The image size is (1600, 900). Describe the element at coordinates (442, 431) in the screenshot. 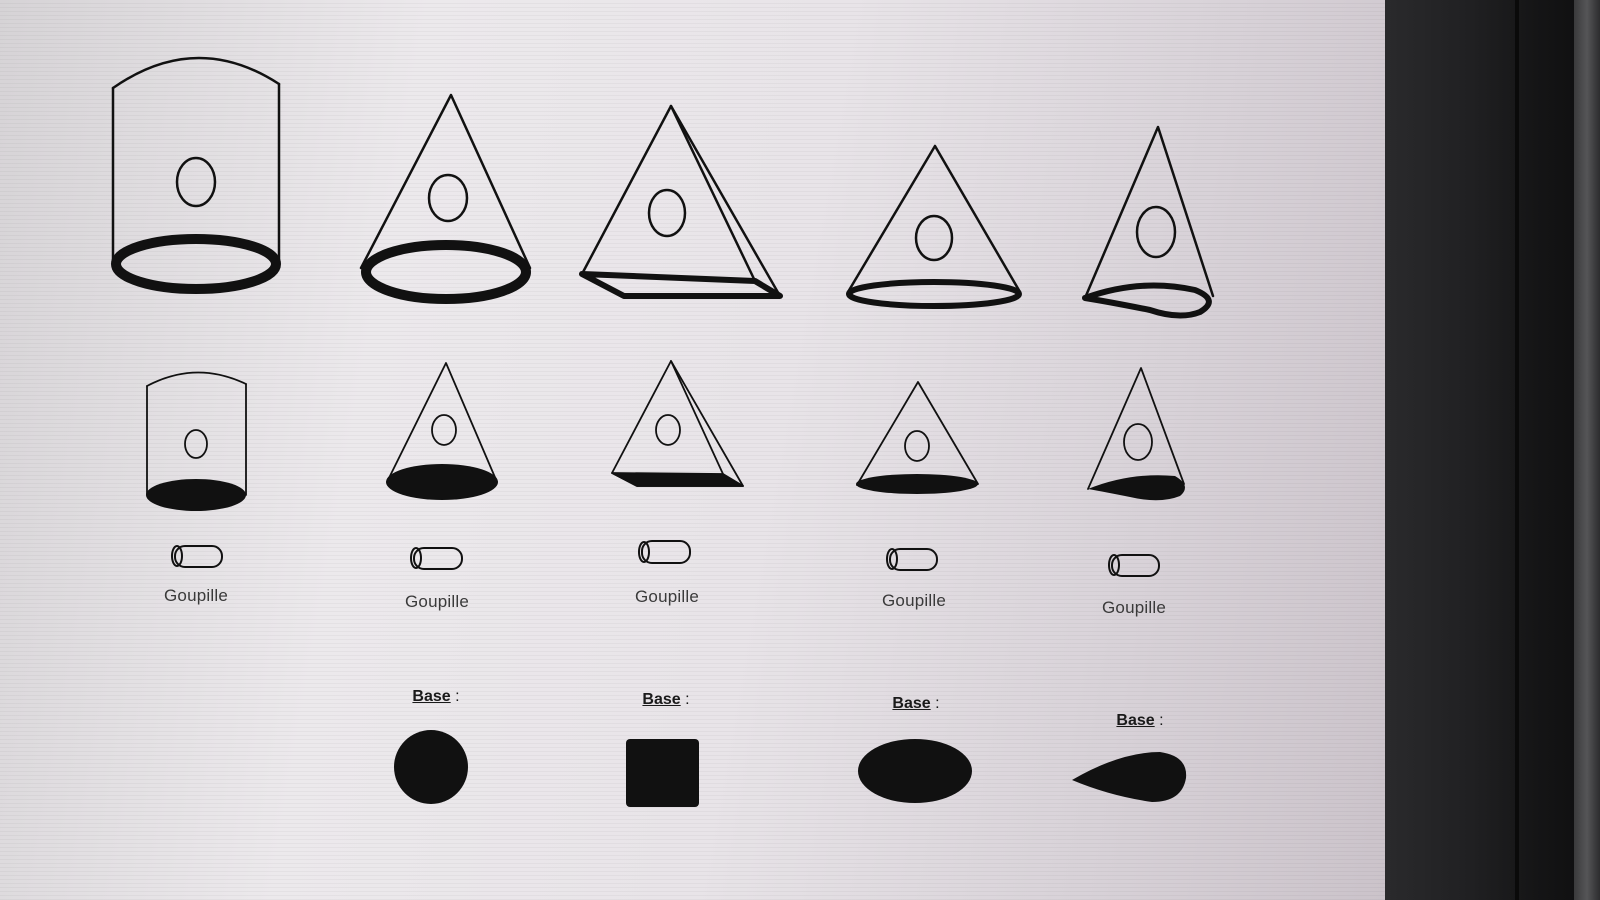

I see `small-cone-icon` at that location.